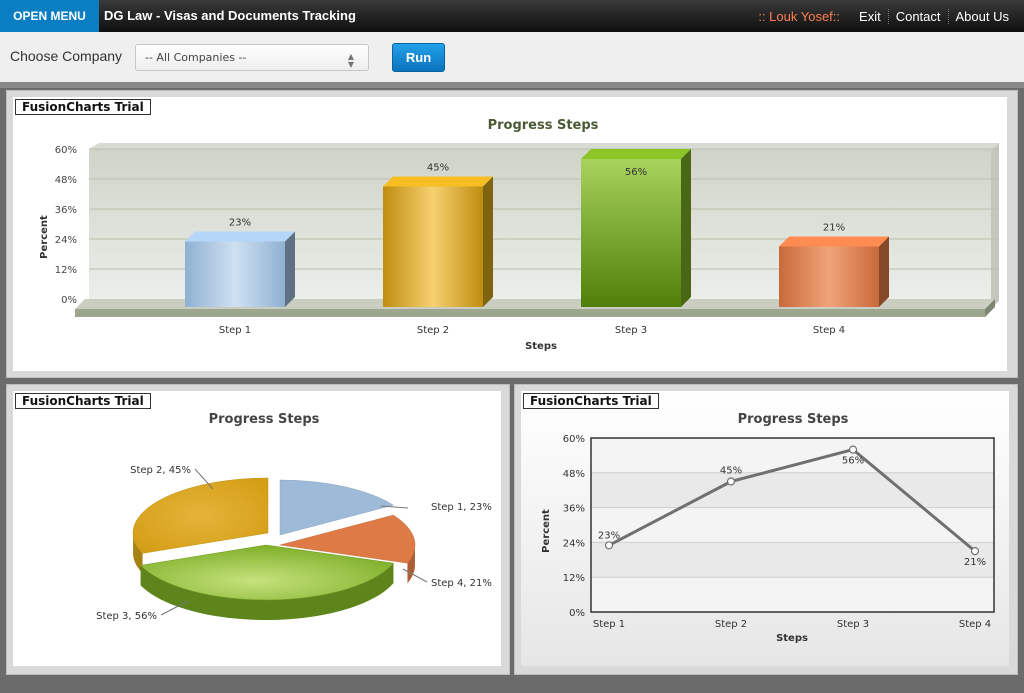 Image resolution: width=1024 pixels, height=693 pixels. I want to click on pie-slice-label: Step 4, 21%, so click(461, 583).